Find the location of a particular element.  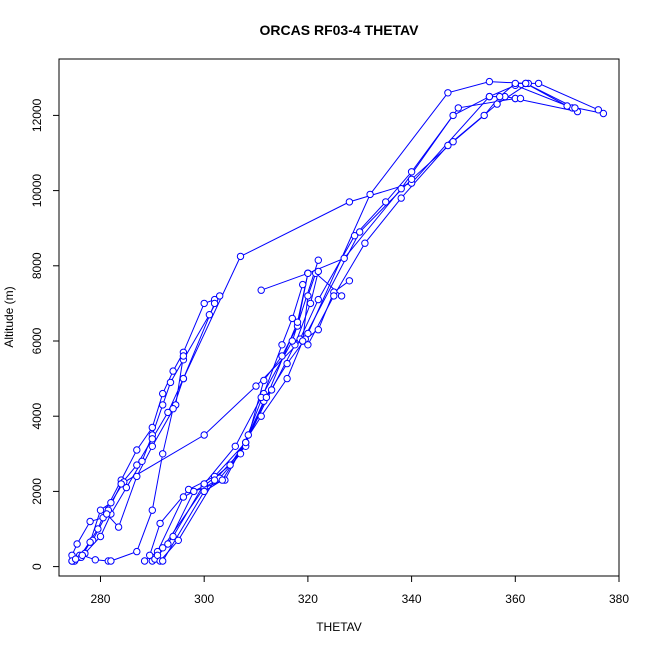

x-tick-label: 320 is located at coordinates (308, 599).